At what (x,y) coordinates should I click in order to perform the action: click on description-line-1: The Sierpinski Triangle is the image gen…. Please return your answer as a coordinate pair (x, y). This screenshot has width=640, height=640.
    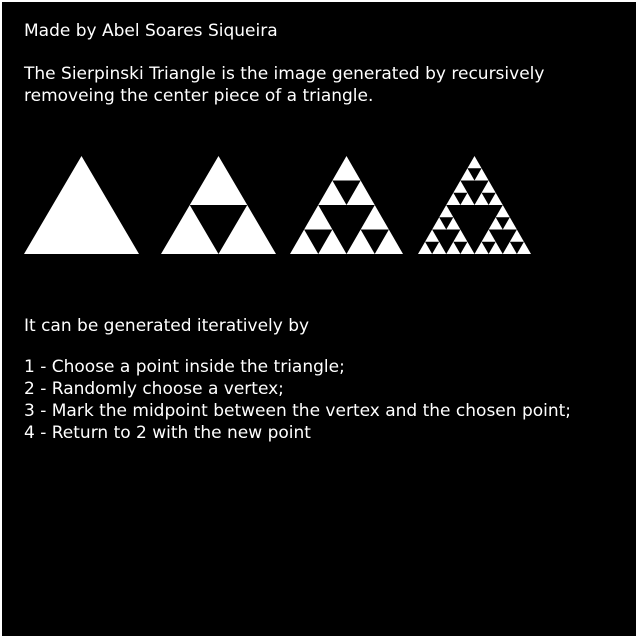
    Looking at the image, I should click on (284, 74).